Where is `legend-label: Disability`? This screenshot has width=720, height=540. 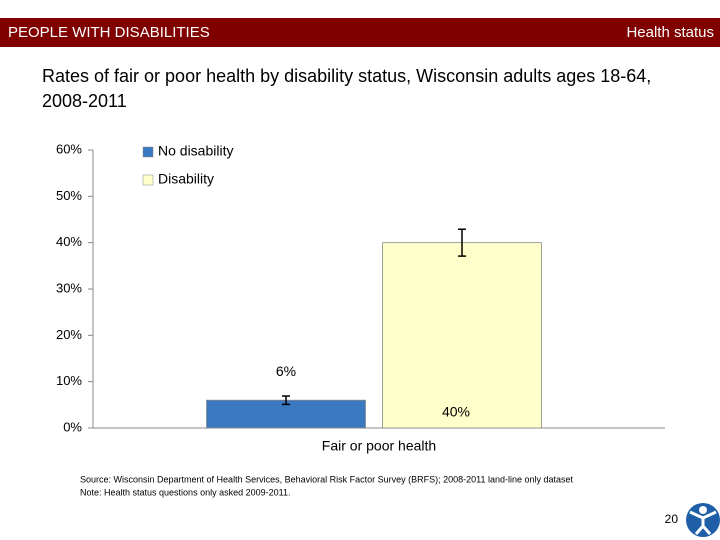
legend-label: Disability is located at coordinates (186, 179).